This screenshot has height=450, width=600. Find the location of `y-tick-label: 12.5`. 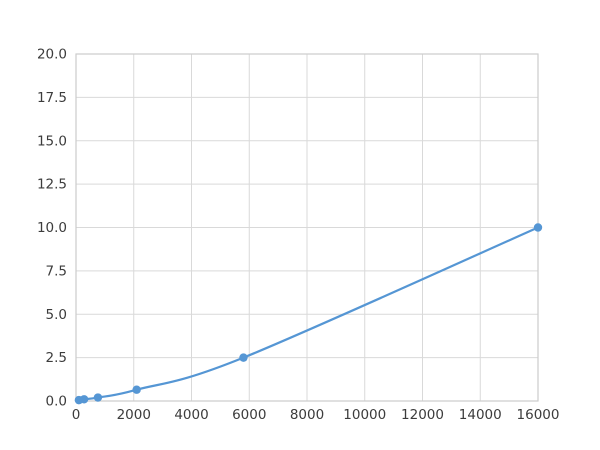

y-tick-label: 12.5 is located at coordinates (52, 185).